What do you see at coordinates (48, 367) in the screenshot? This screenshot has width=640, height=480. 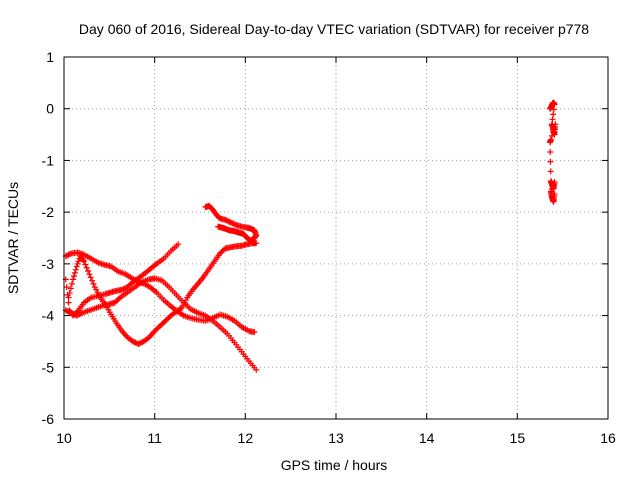 I see `y-tick-label: -5` at bounding box center [48, 367].